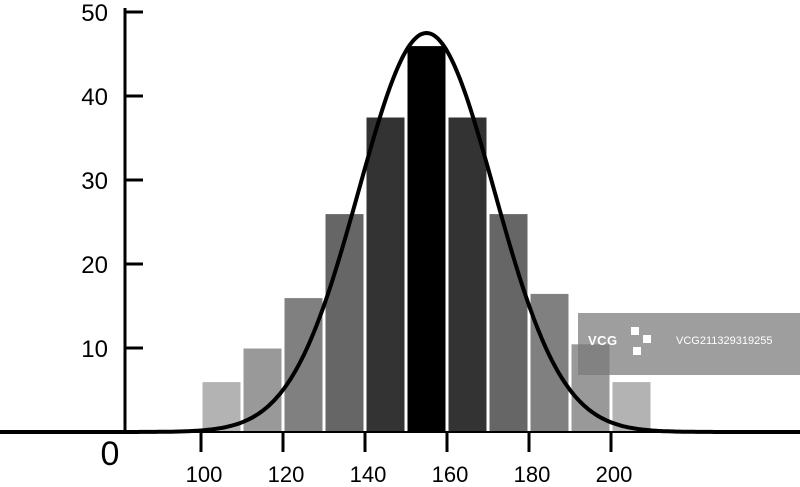 This screenshot has width=800, height=487. What do you see at coordinates (603, 340) in the screenshot?
I see `watermark-brand: VCG` at bounding box center [603, 340].